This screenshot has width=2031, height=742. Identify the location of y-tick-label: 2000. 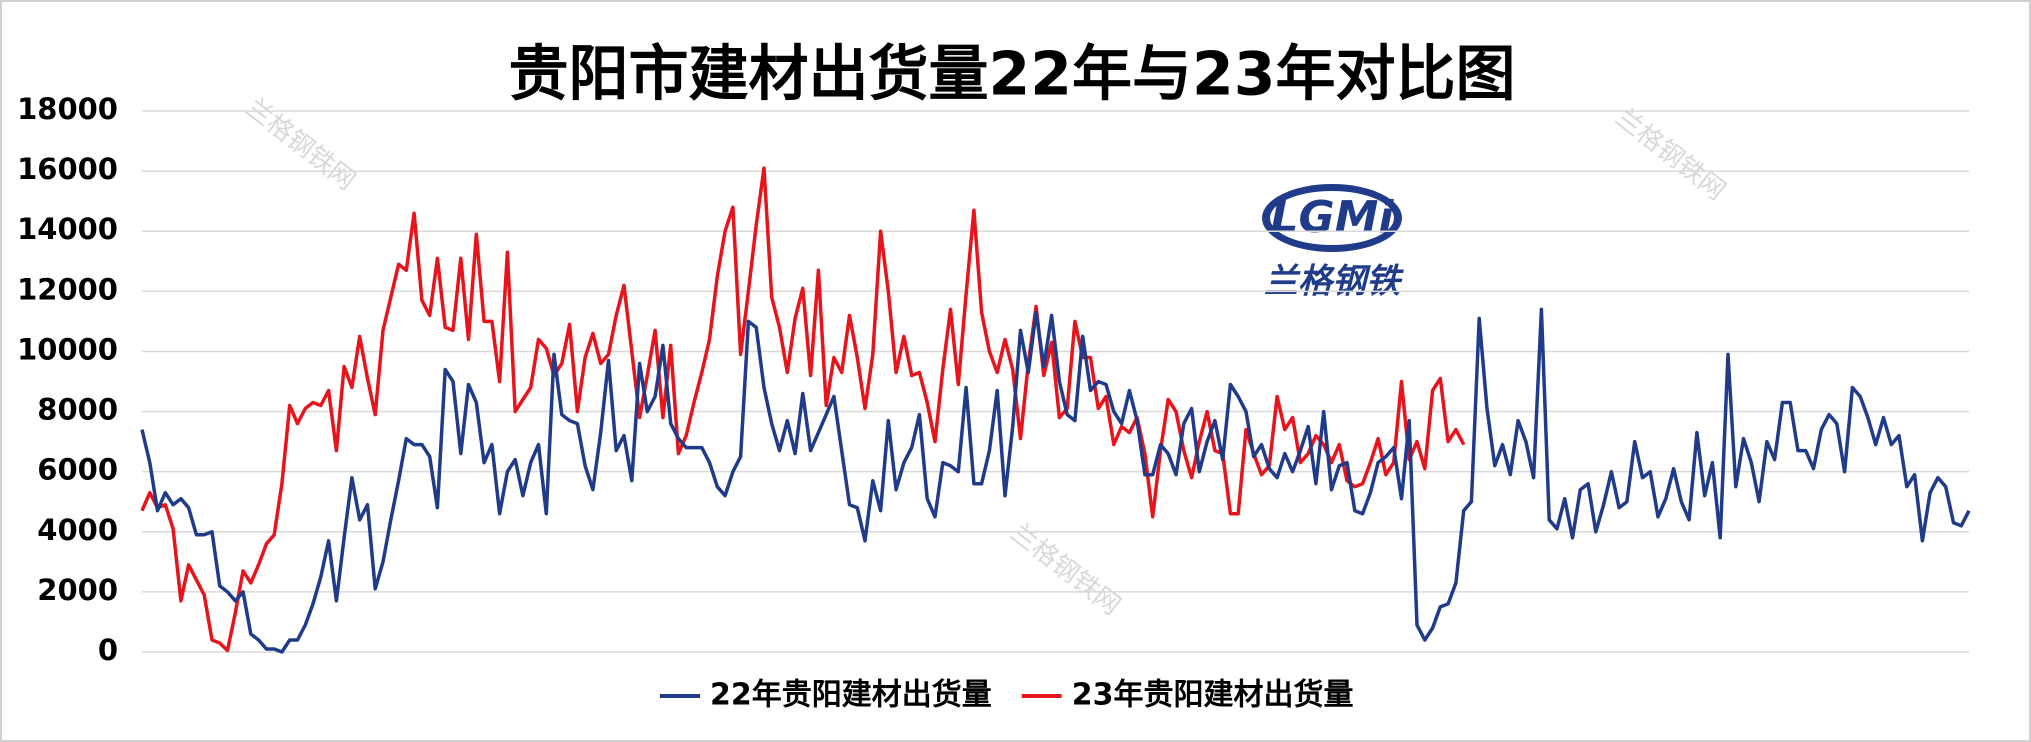
(77, 590).